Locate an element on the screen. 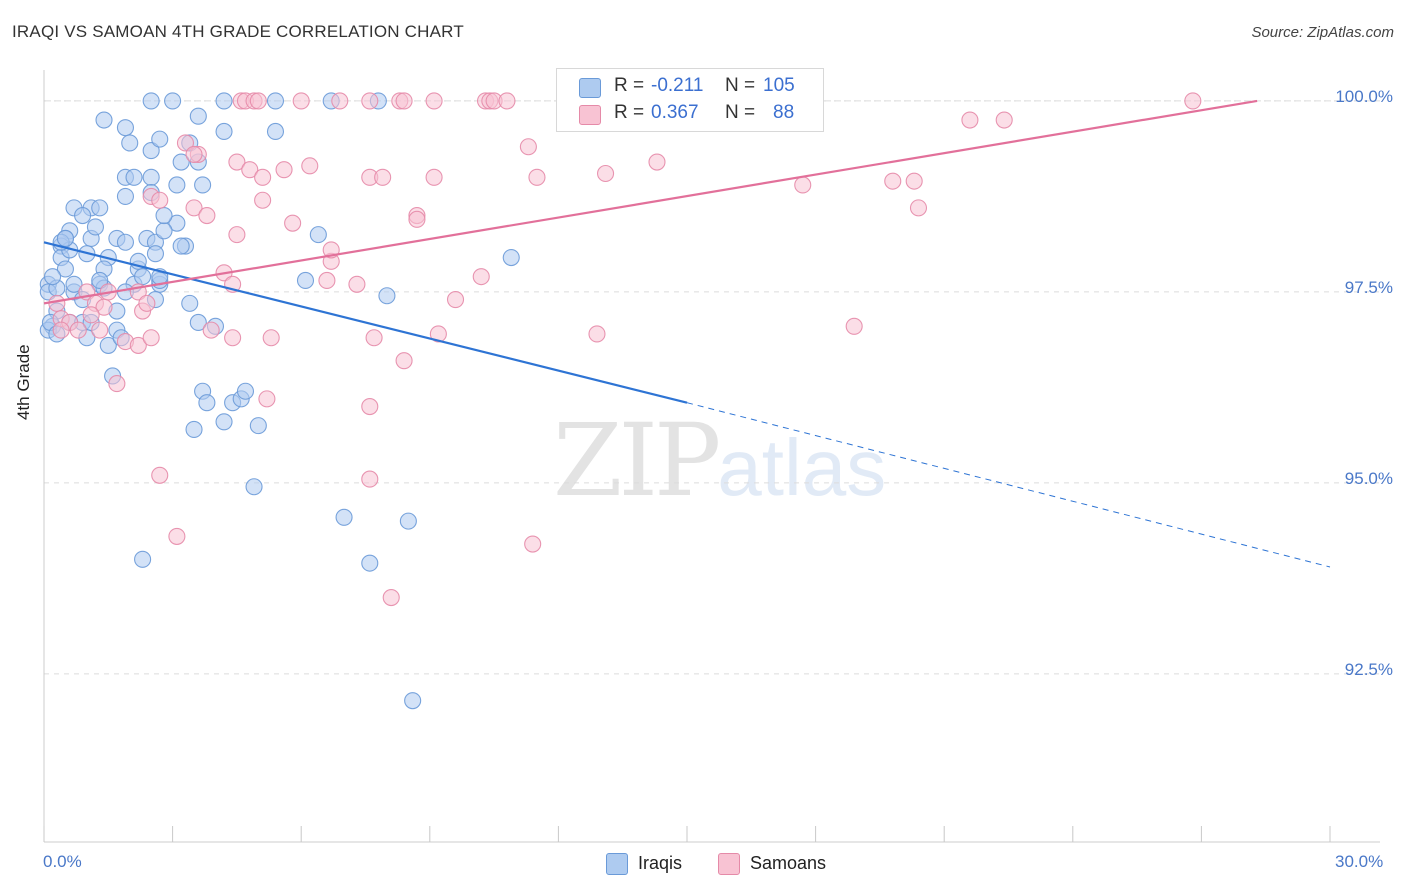  watermark-atlas: atlas is located at coordinates (802, 467).